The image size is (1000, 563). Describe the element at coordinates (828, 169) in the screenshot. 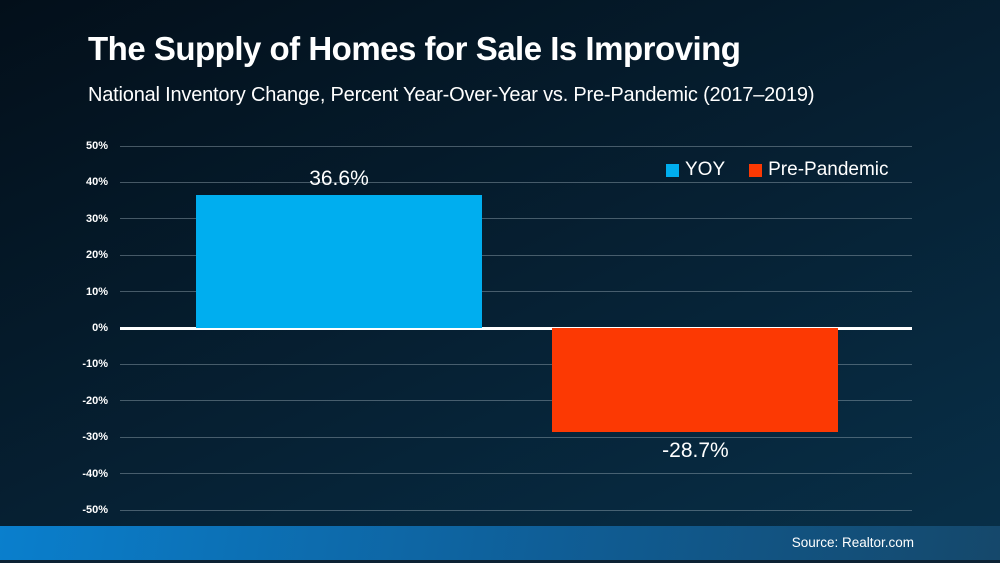

I see `pre-pandemic-legend-label: Pre-Pandemic` at that location.